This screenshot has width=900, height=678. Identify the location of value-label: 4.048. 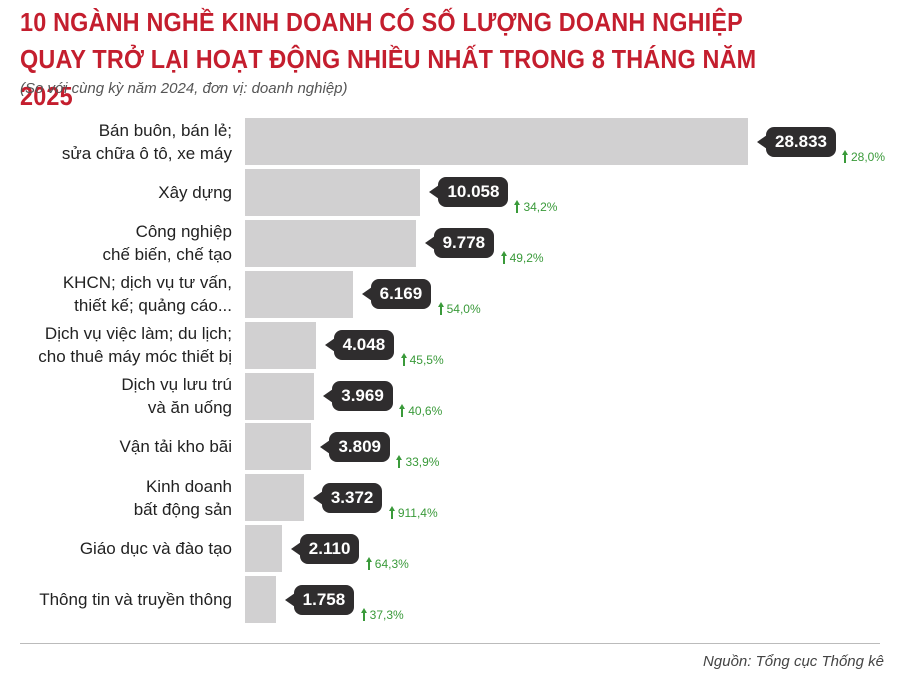
(359, 345).